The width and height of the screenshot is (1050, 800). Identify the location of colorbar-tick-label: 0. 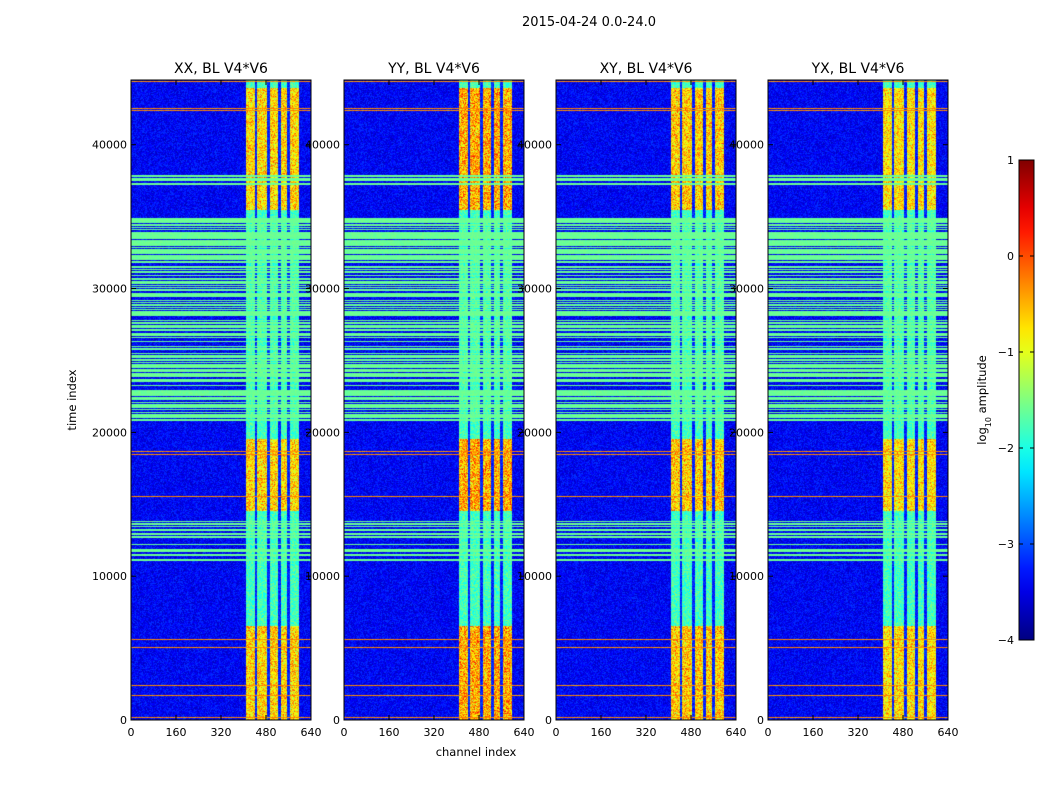
(1010, 256).